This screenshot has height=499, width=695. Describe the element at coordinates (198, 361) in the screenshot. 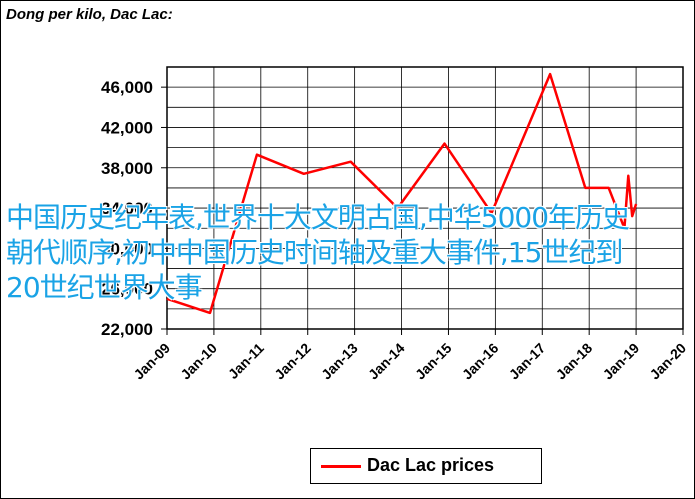

I see `x-tick-label: Jan-10` at that location.